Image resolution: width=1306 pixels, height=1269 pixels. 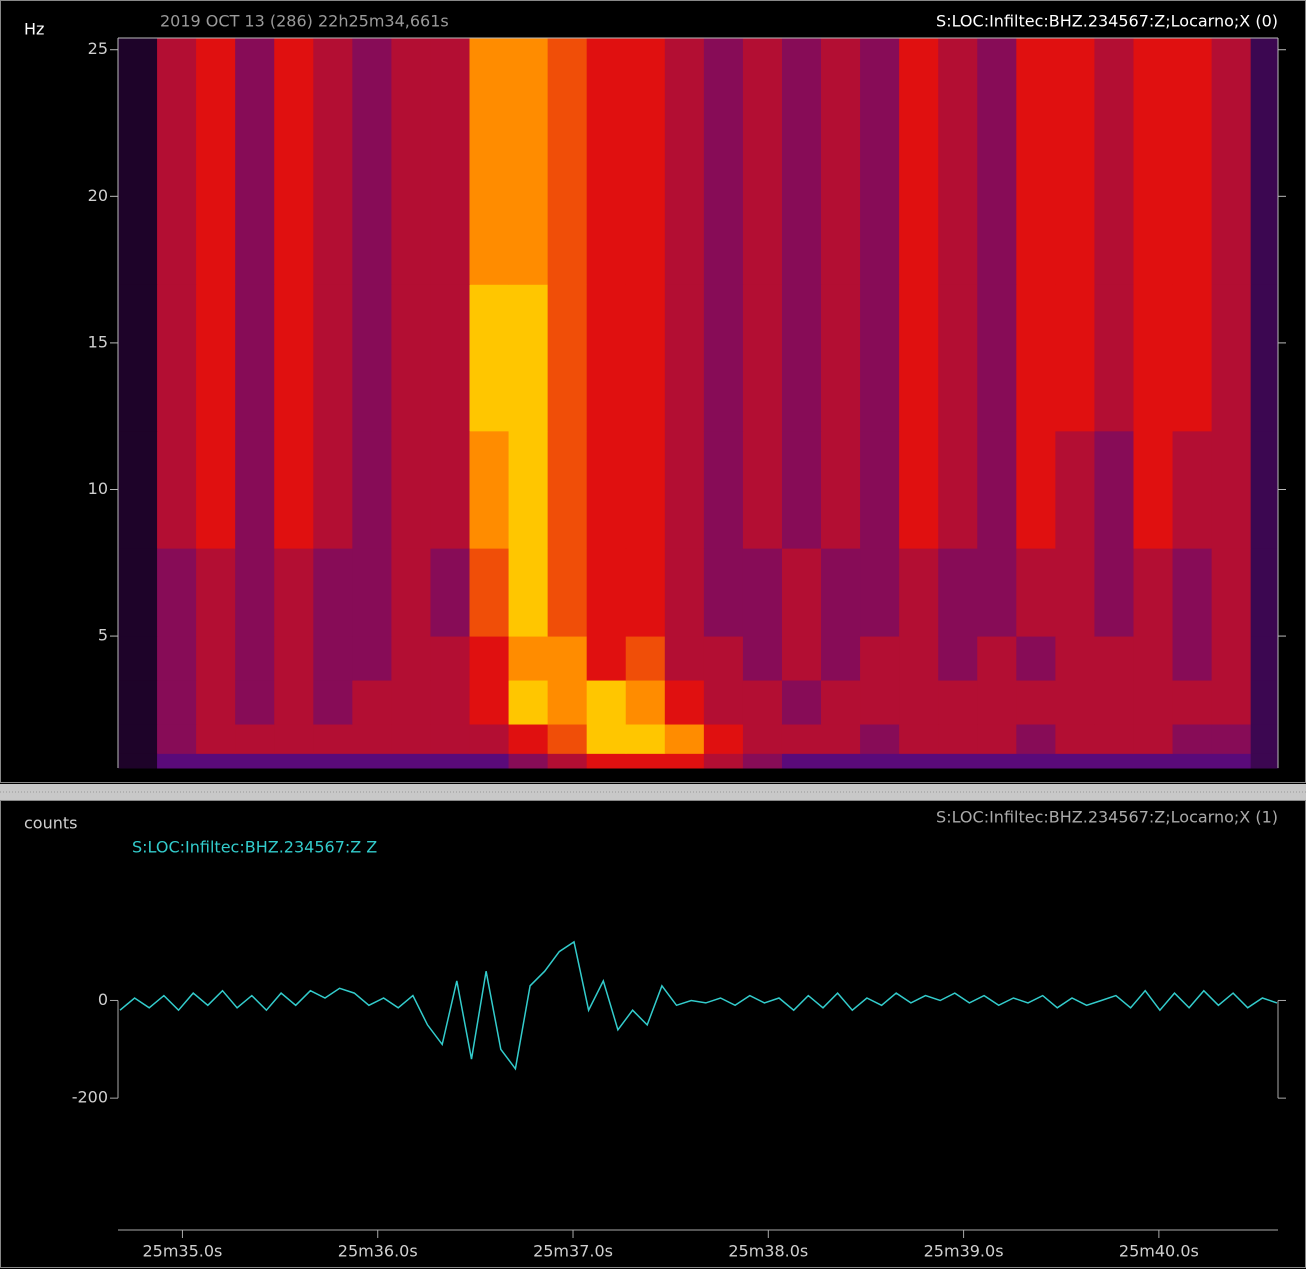 I want to click on x-tick-label: 25m40.0s, so click(x=1159, y=1251).